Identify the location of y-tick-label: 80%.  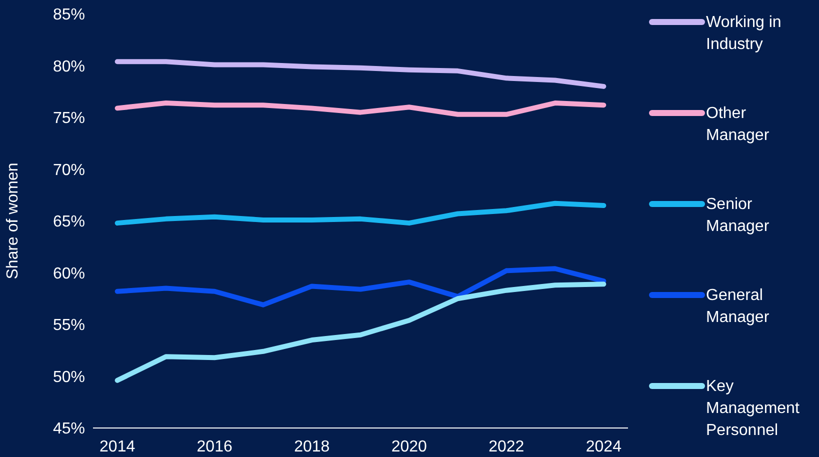
(68, 67).